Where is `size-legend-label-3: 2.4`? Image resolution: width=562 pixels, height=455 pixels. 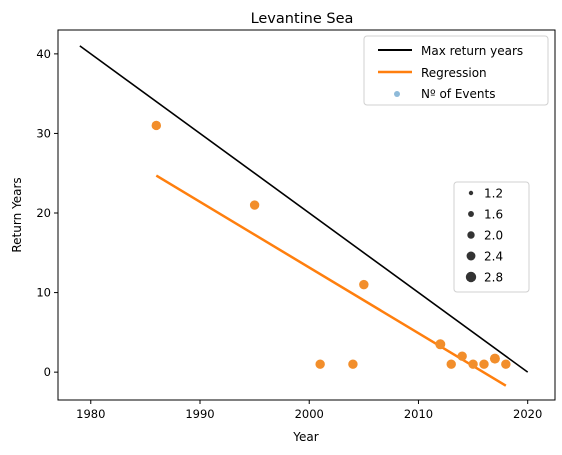 size-legend-label-3: 2.4 is located at coordinates (493, 257).